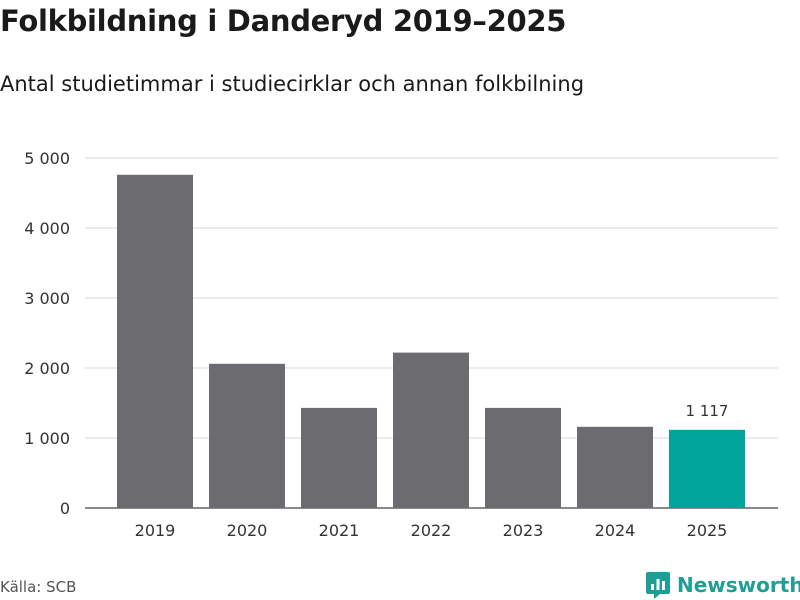 Image resolution: width=800 pixels, height=600 pixels. What do you see at coordinates (47, 368) in the screenshot?
I see `y-tick-label: 2 000` at bounding box center [47, 368].